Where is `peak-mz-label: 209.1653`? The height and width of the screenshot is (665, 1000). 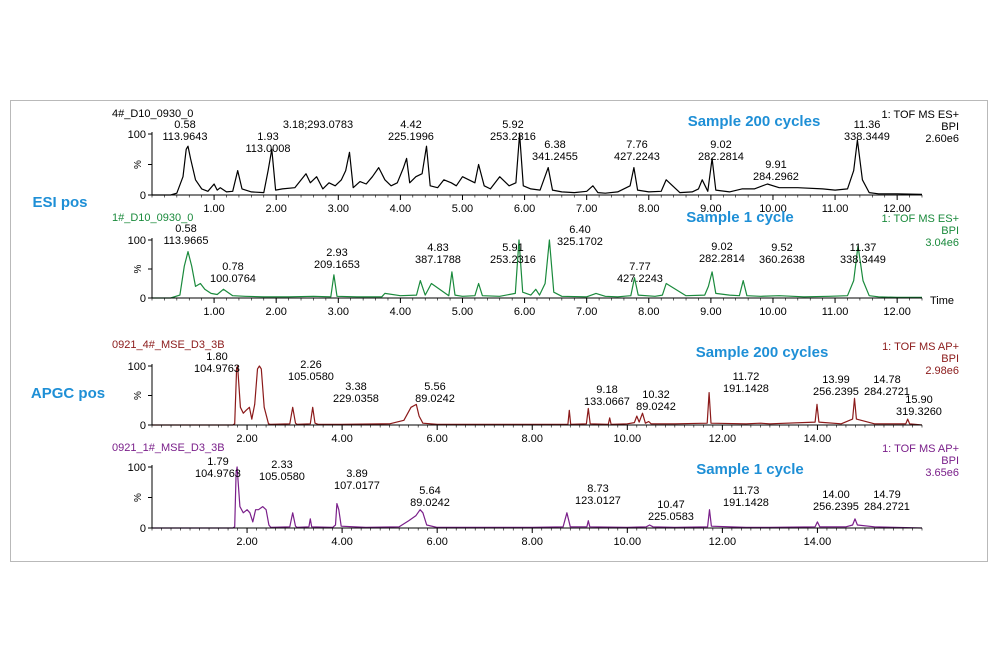 peak-mz-label: 209.1653 is located at coordinates (337, 265).